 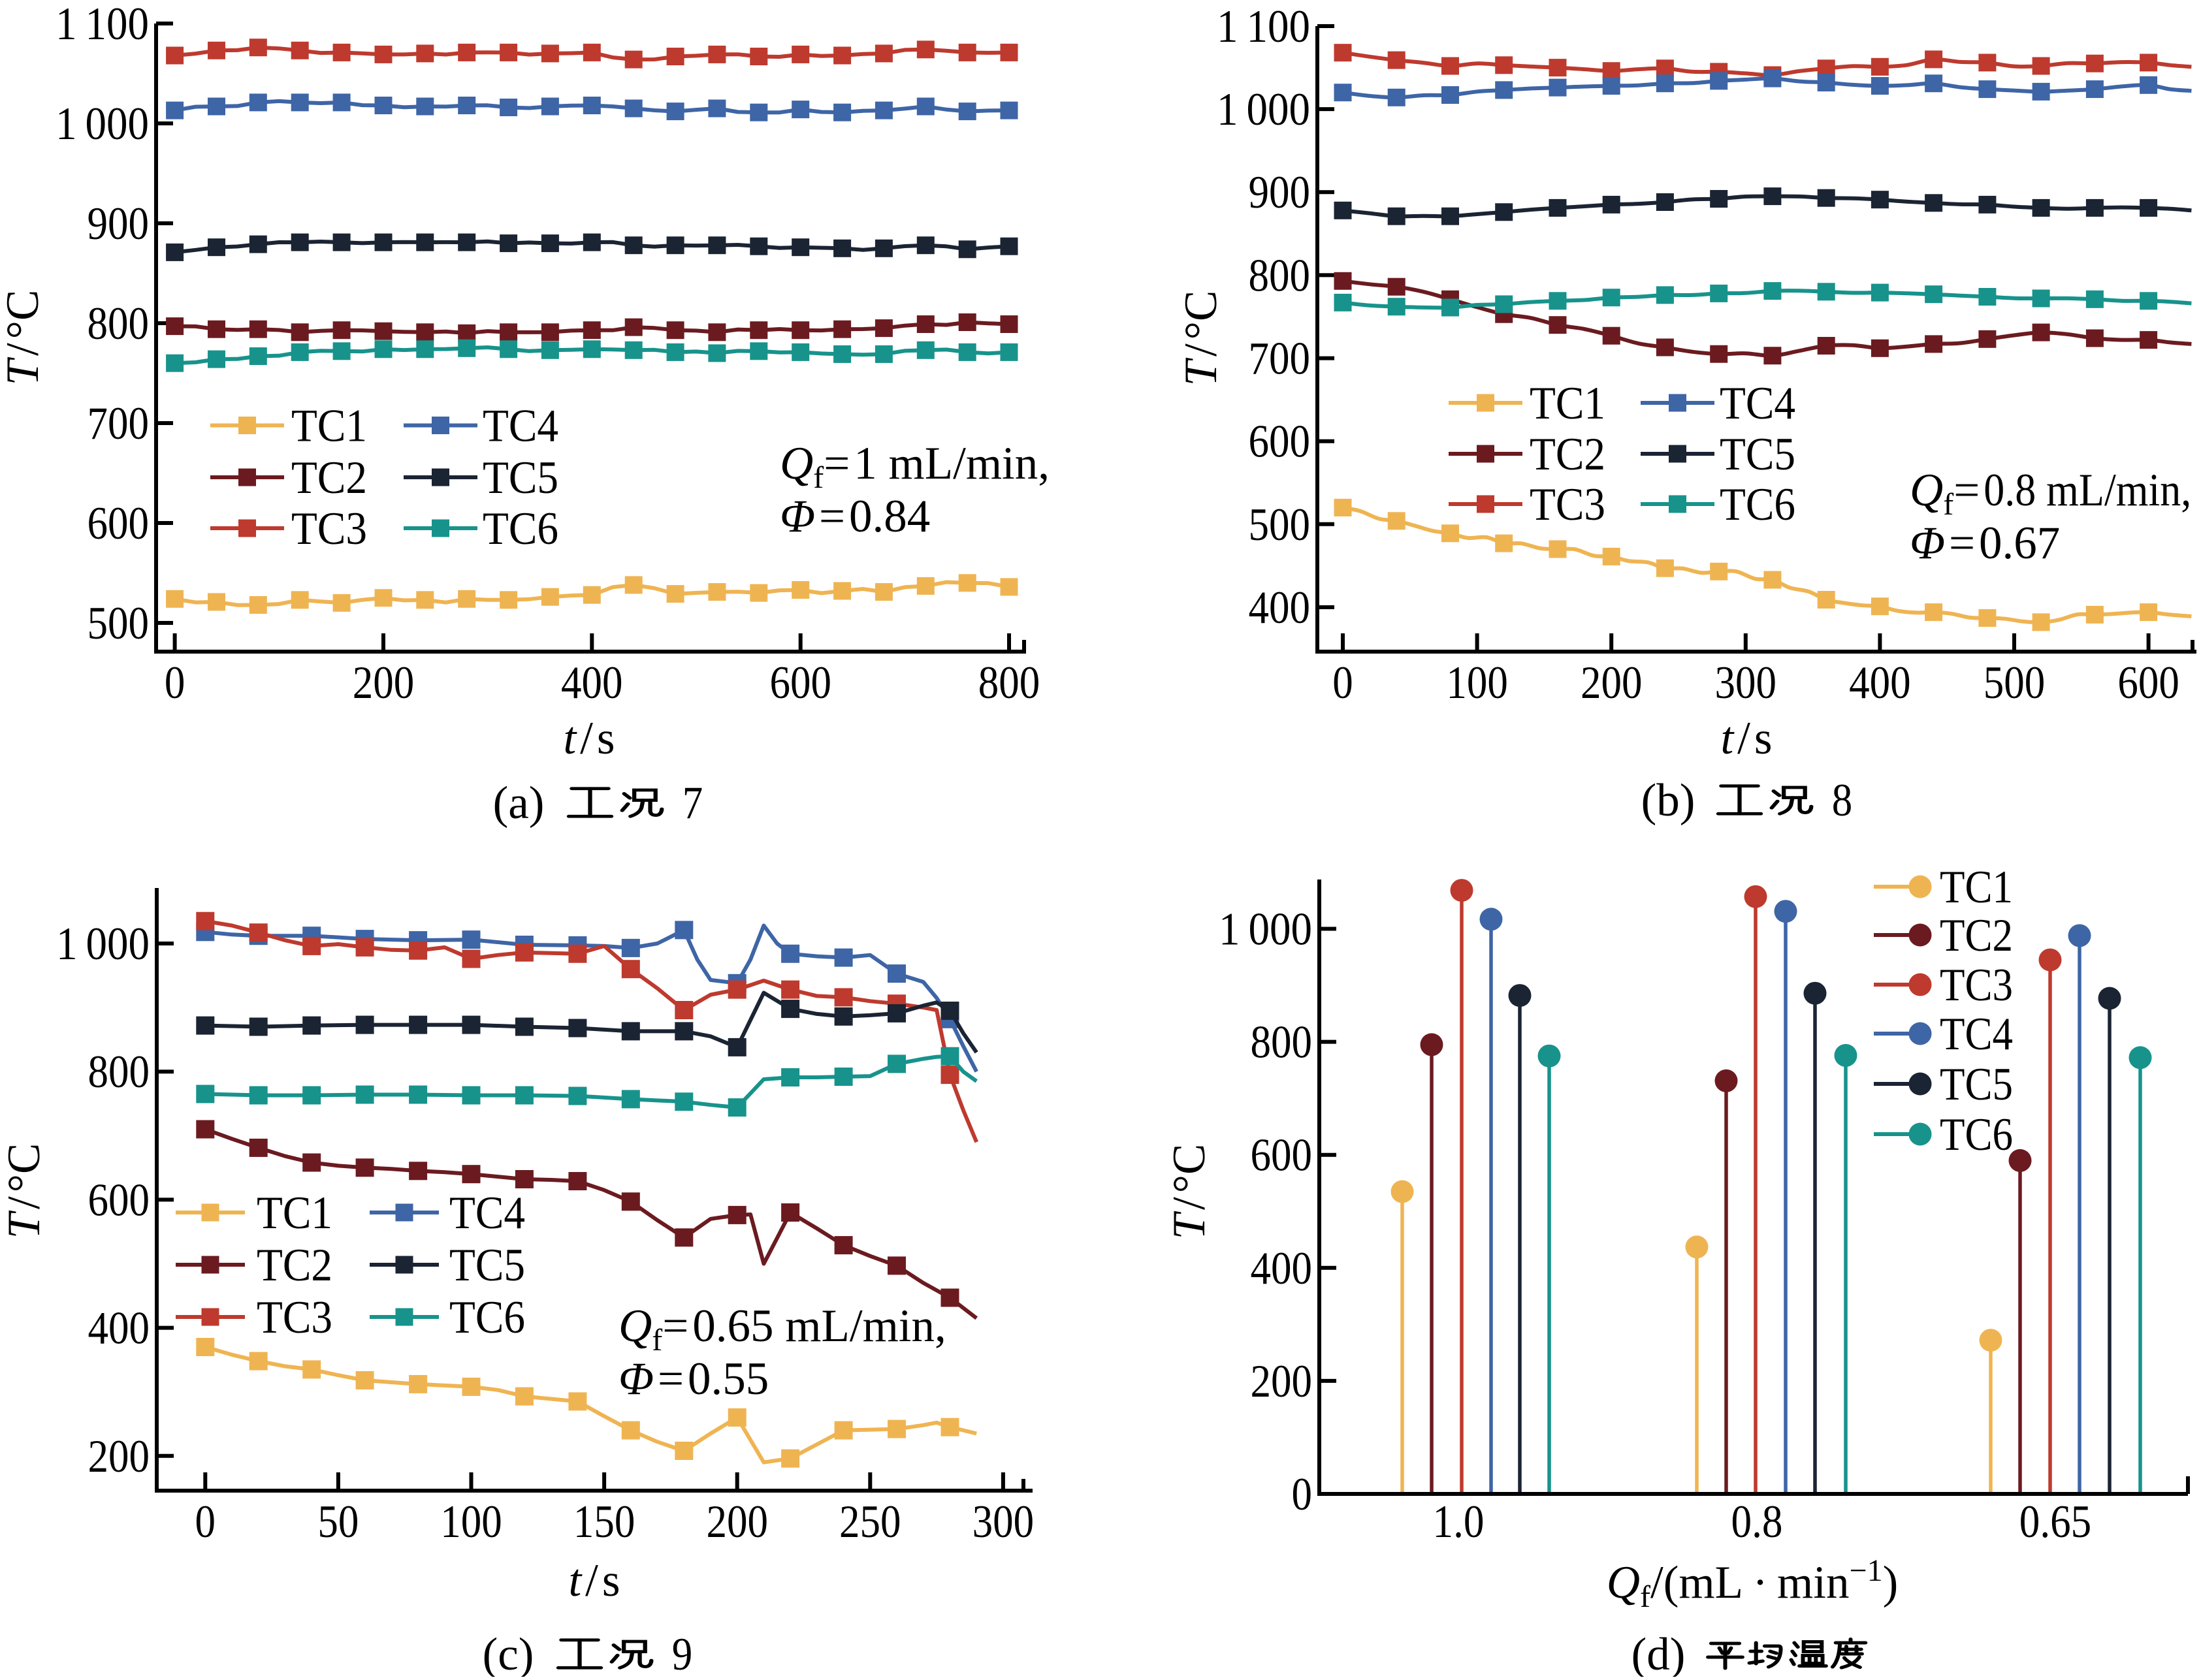 What do you see at coordinates (1985, 544) in the screenshot?
I see `svg-text: Φ = 0.67` at bounding box center [1985, 544].